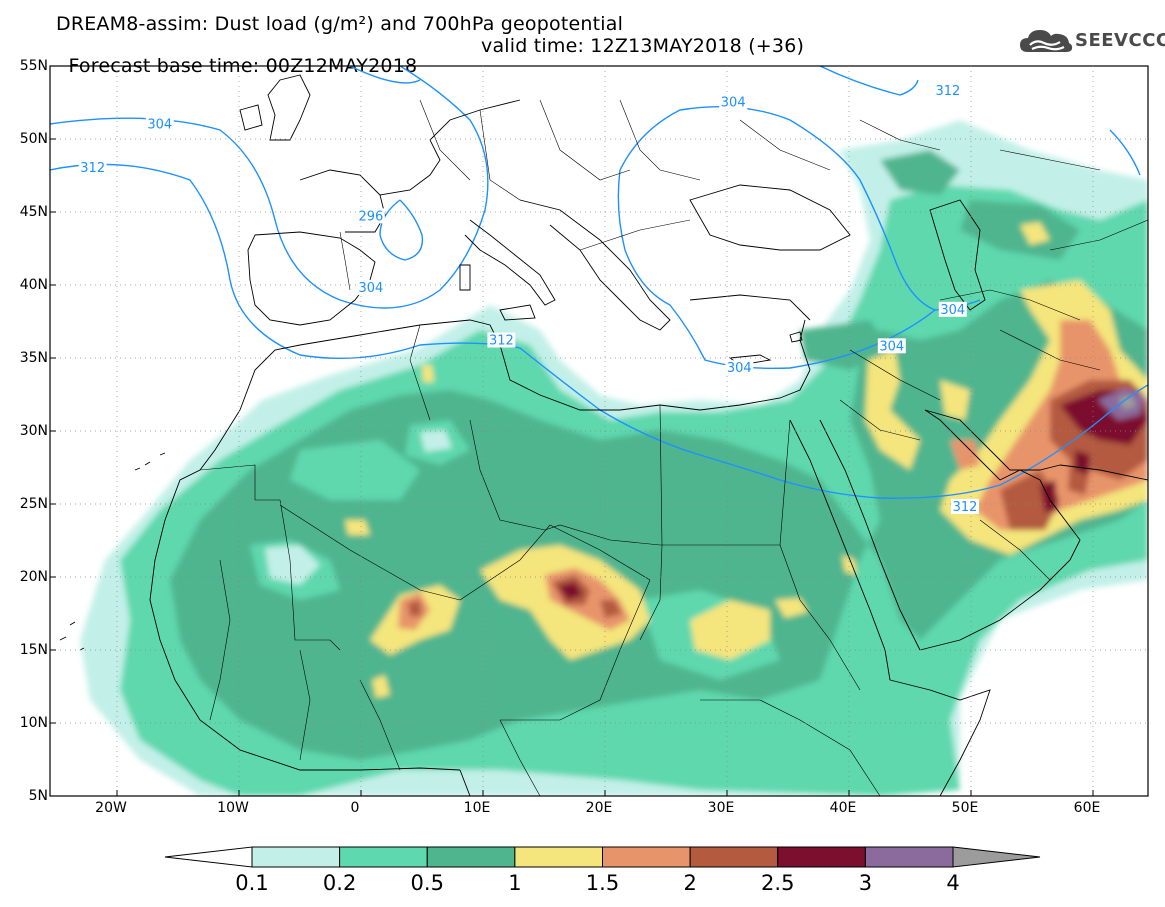 This screenshot has width=1165, height=907. What do you see at coordinates (477, 808) in the screenshot?
I see `lon-label: 10E` at bounding box center [477, 808].